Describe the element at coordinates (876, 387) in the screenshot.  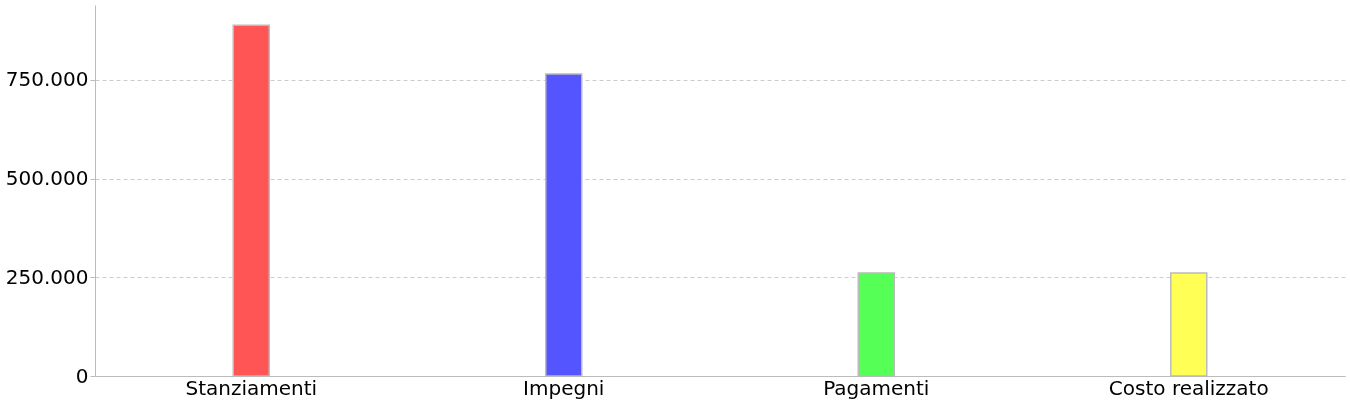
I see `x-tick-label: Pagamenti` at that location.